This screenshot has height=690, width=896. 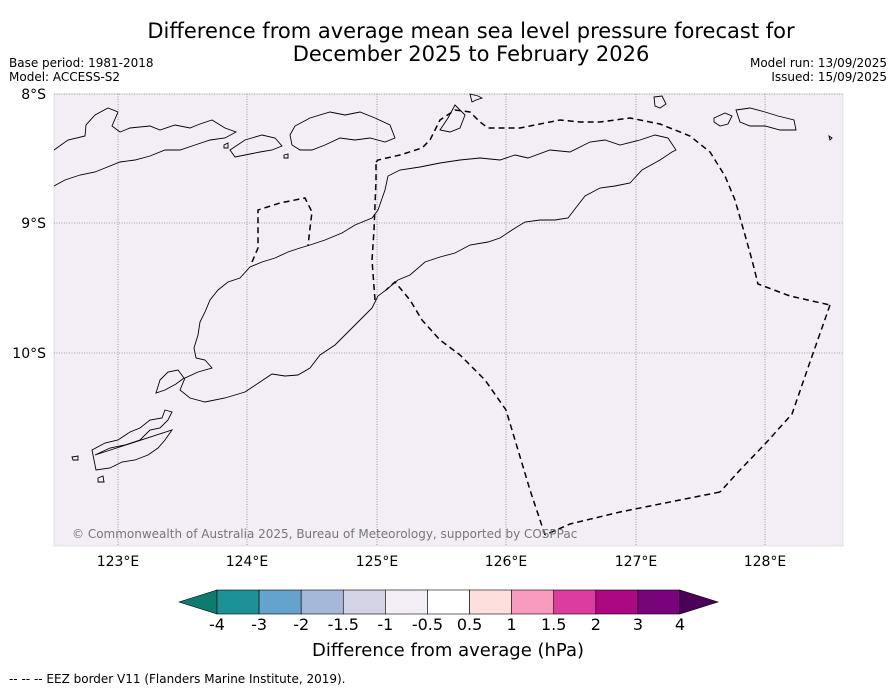 What do you see at coordinates (427, 624) in the screenshot?
I see `colorbar-tick-label: -0.5` at bounding box center [427, 624].